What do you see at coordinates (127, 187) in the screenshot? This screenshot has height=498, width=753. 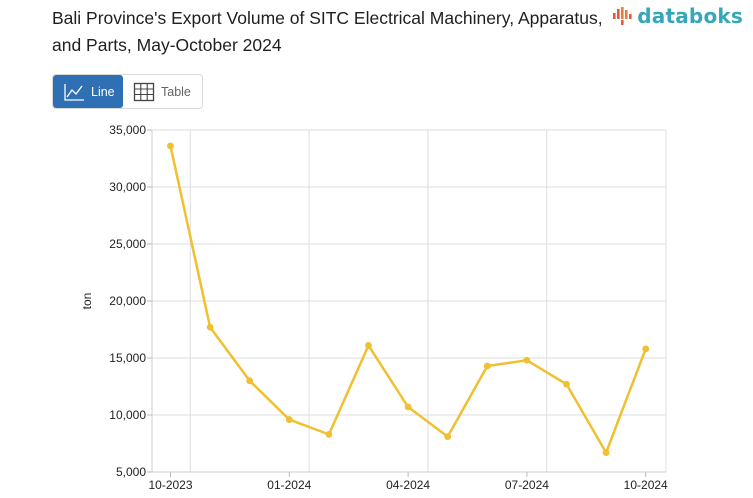 I see `y-tick-label: 30,000` at bounding box center [127, 187].